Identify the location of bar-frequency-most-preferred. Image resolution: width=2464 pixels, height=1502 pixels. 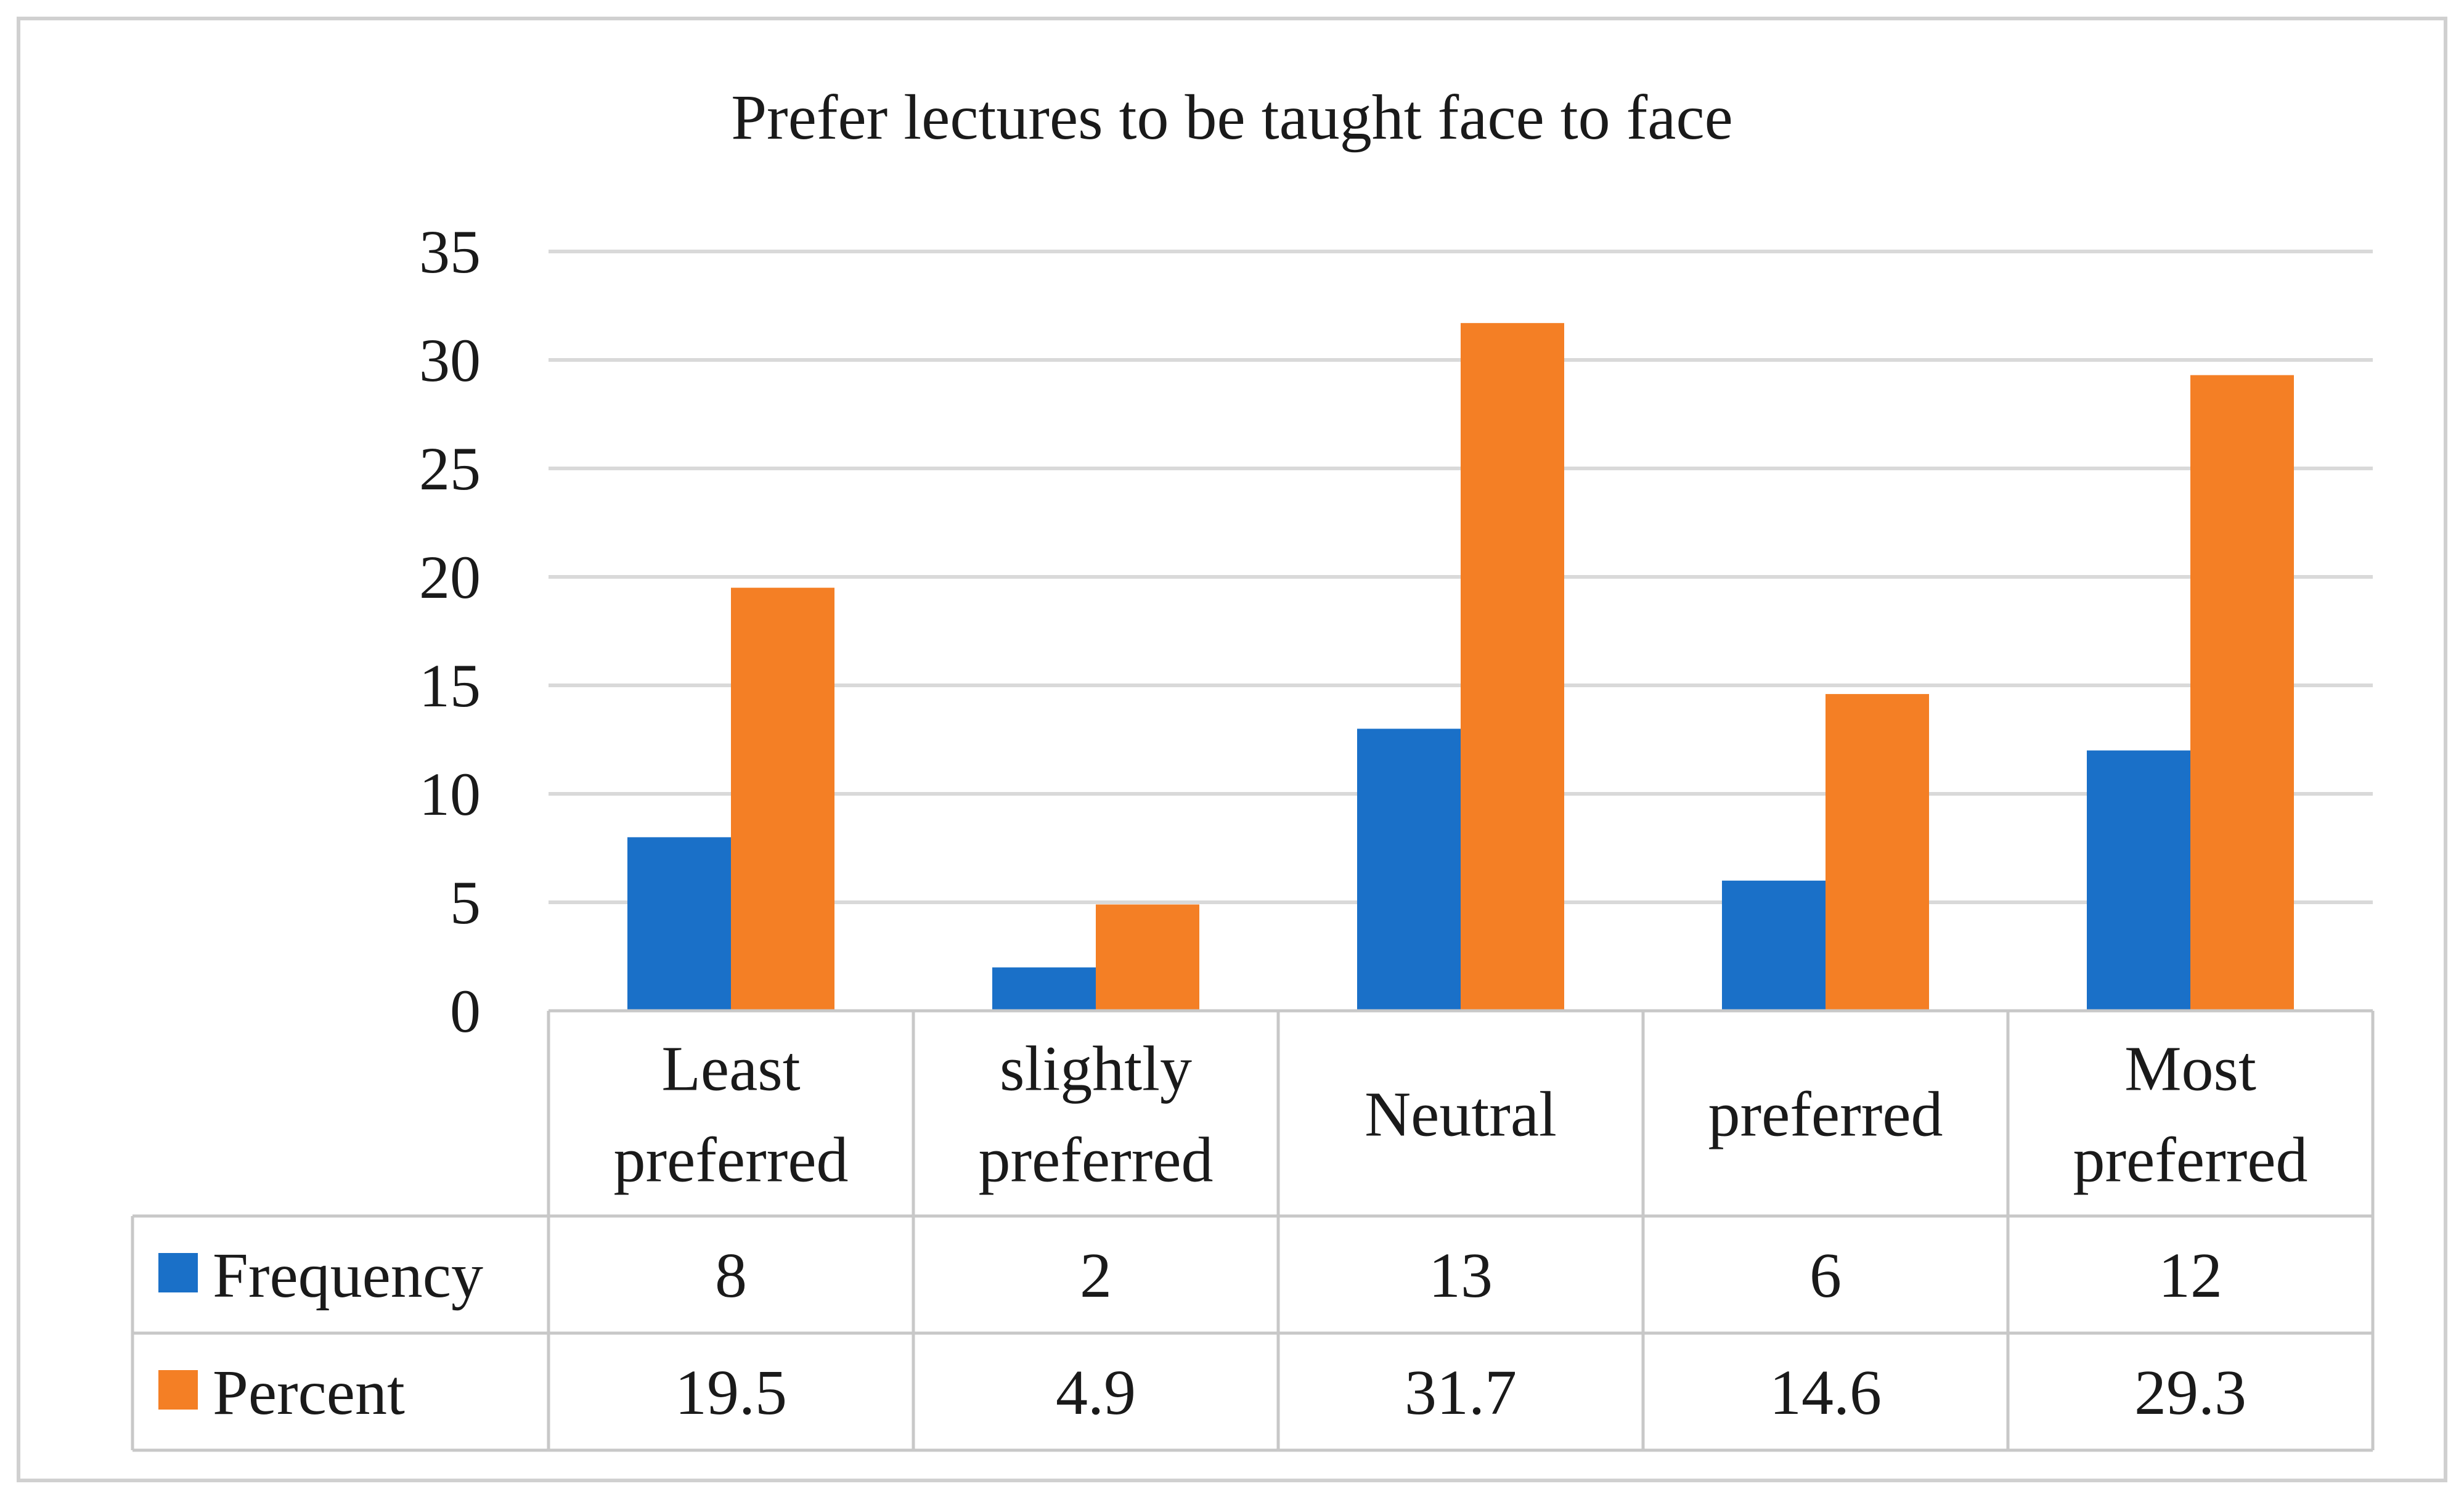
(2139, 881).